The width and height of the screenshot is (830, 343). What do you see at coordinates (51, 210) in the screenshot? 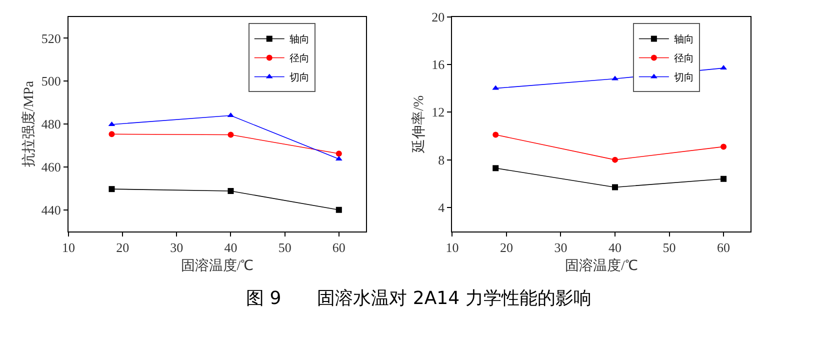
I see `y-tick-label: 440` at bounding box center [51, 210].